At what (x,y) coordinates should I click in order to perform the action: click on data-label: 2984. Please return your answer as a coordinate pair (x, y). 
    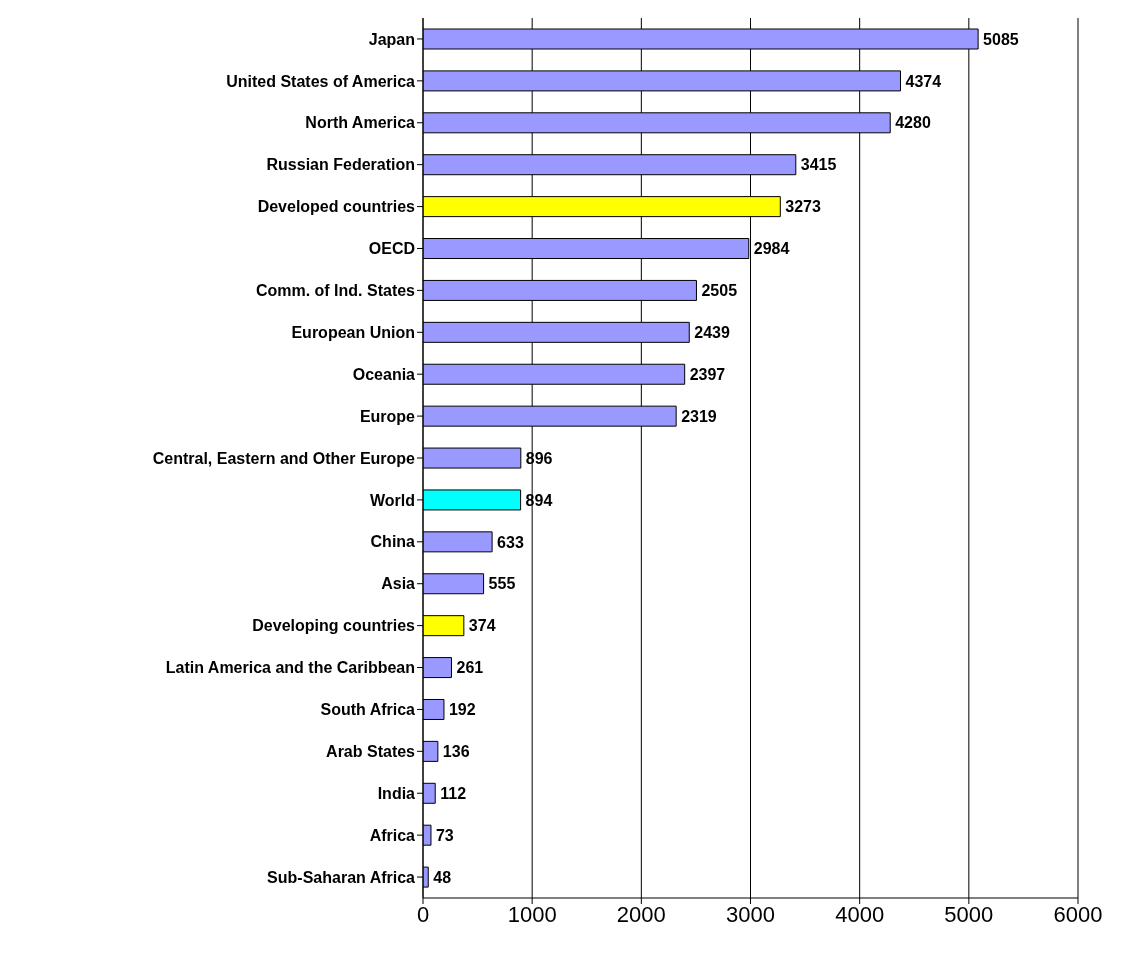
    Looking at the image, I should click on (771, 249).